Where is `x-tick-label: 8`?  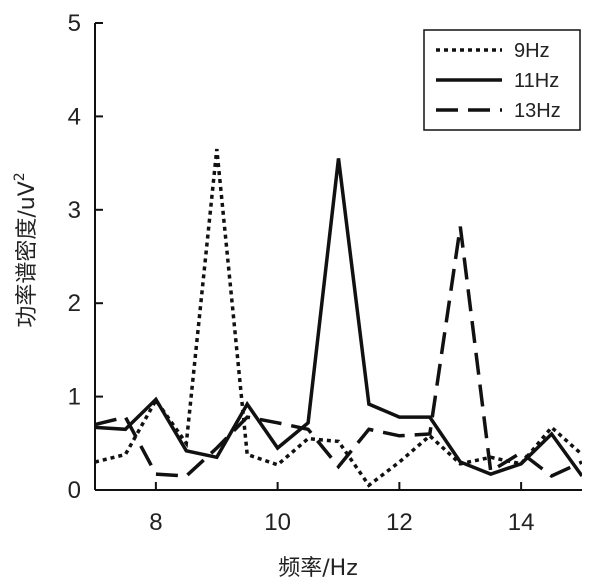
x-tick-label: 8 is located at coordinates (155, 522).